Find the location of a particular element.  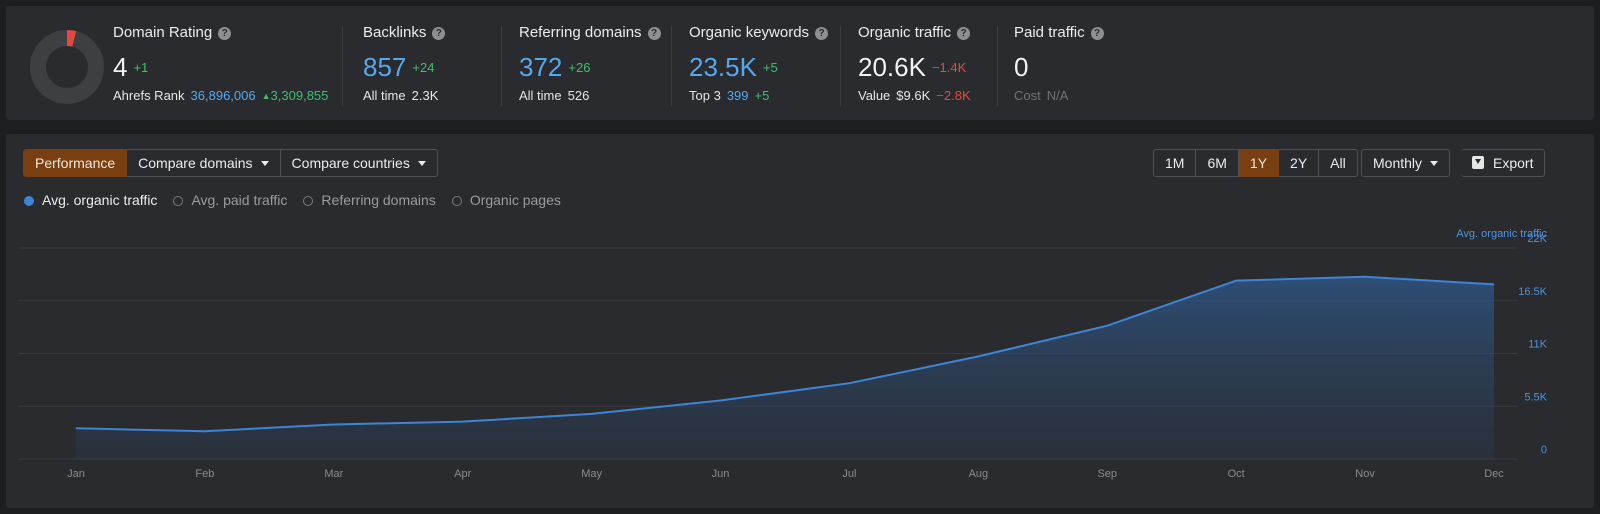

tab-performance: Performance is located at coordinates (75, 163).